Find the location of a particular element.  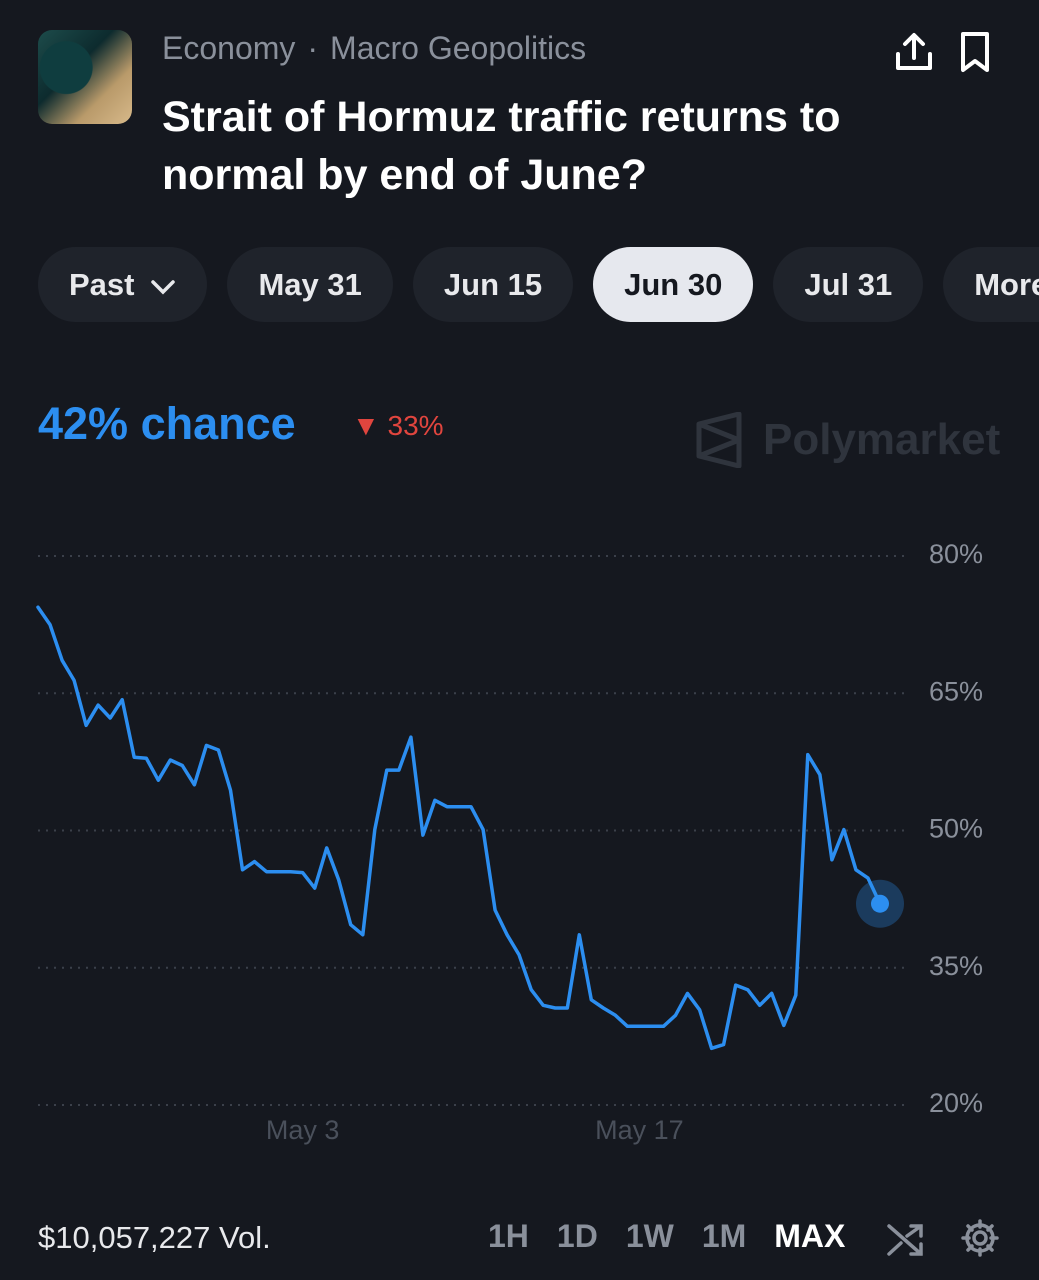

tab-label: More is located at coordinates (1006, 284).